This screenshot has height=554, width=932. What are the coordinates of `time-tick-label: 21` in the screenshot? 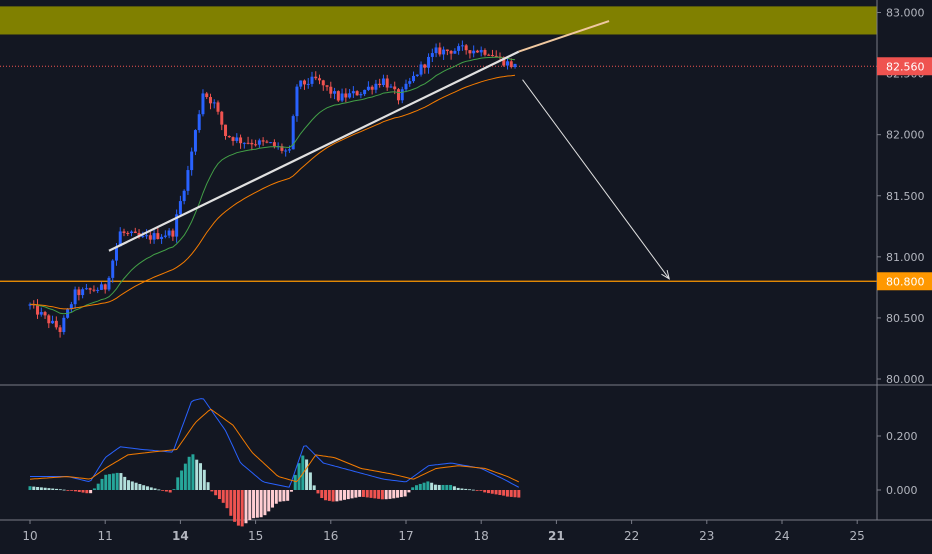 It's located at (556, 536).